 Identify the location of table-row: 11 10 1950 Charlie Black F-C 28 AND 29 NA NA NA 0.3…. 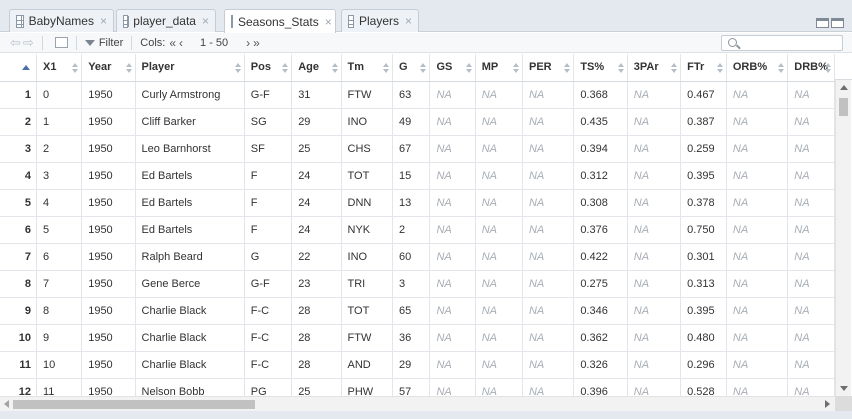
(417, 365).